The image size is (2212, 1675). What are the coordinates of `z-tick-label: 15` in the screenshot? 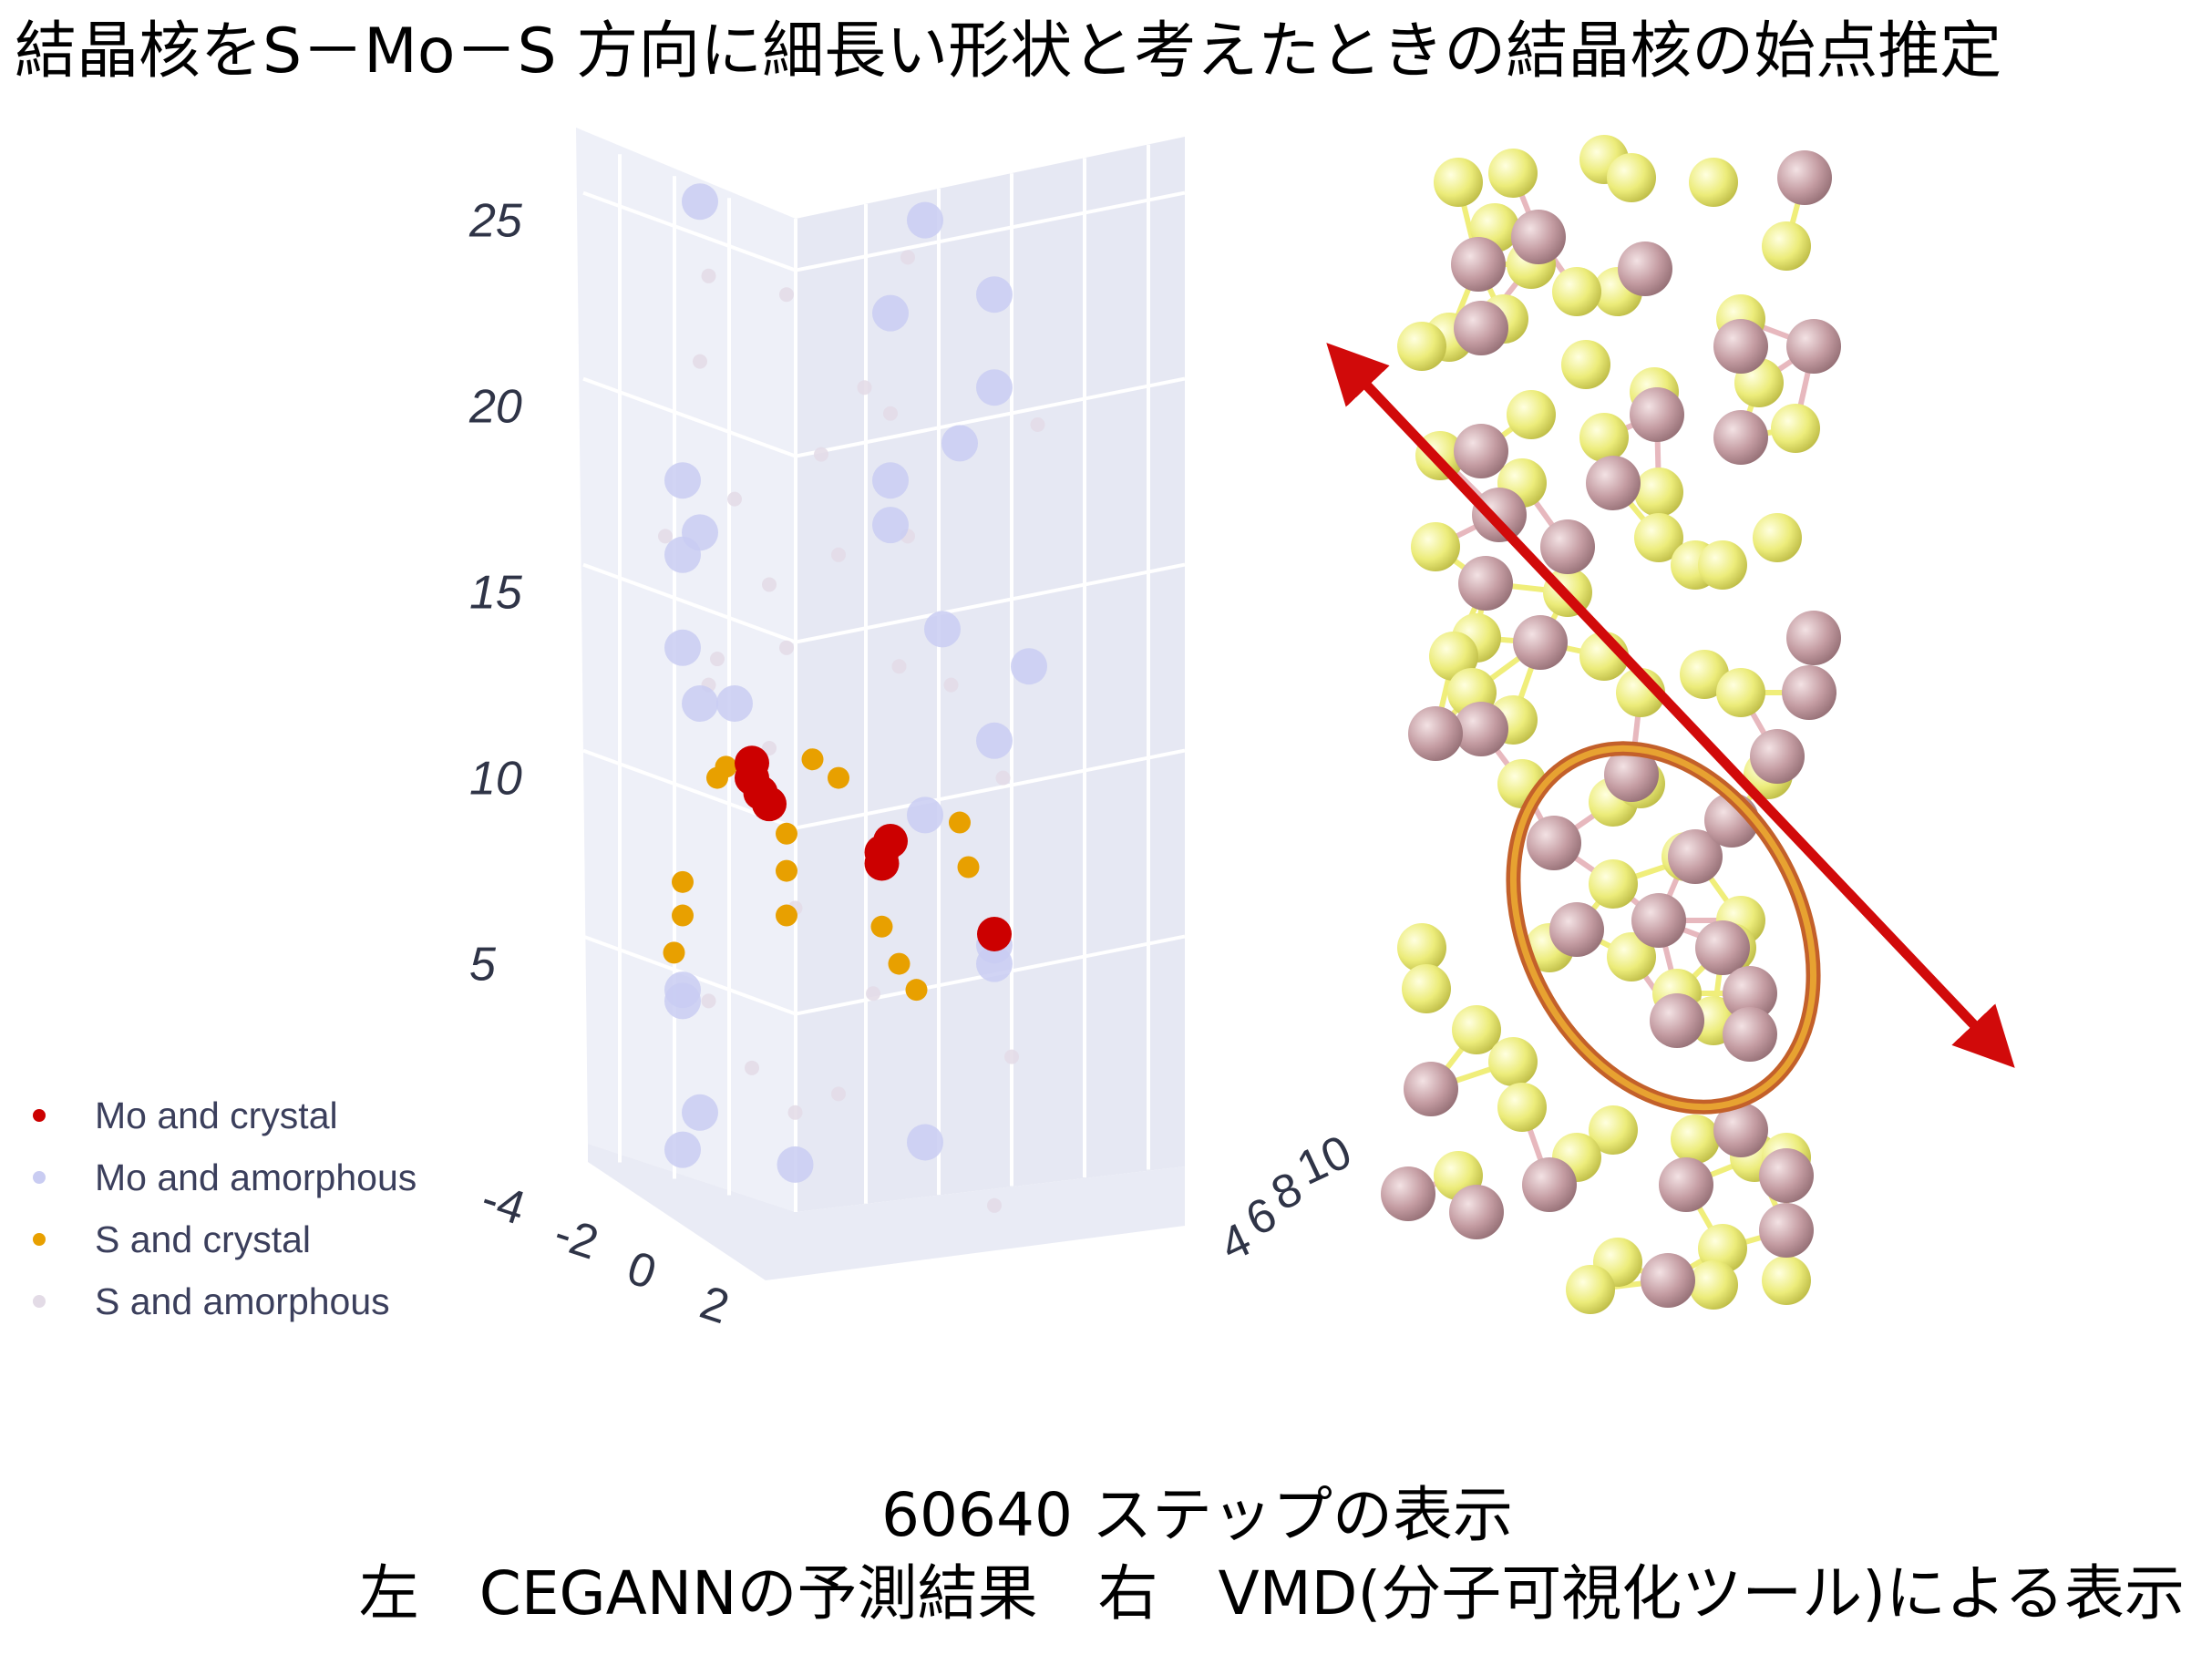 It's located at (496, 593).